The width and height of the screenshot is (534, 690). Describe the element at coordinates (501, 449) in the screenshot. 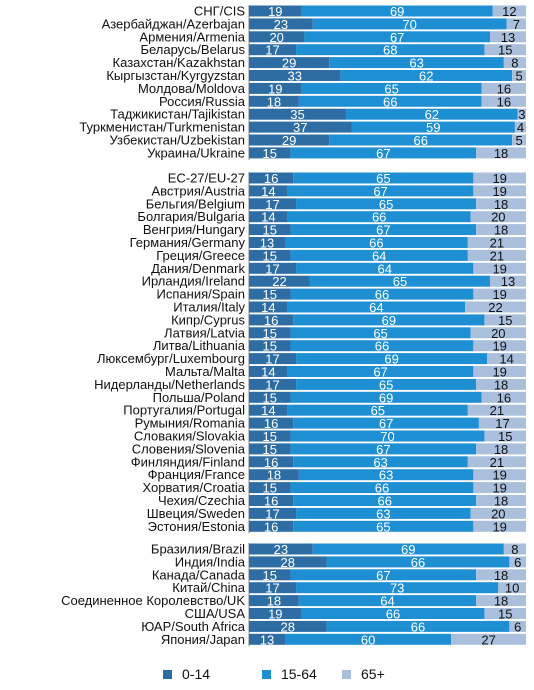

I see `bar-slovenia-65plus-label: 18` at that location.